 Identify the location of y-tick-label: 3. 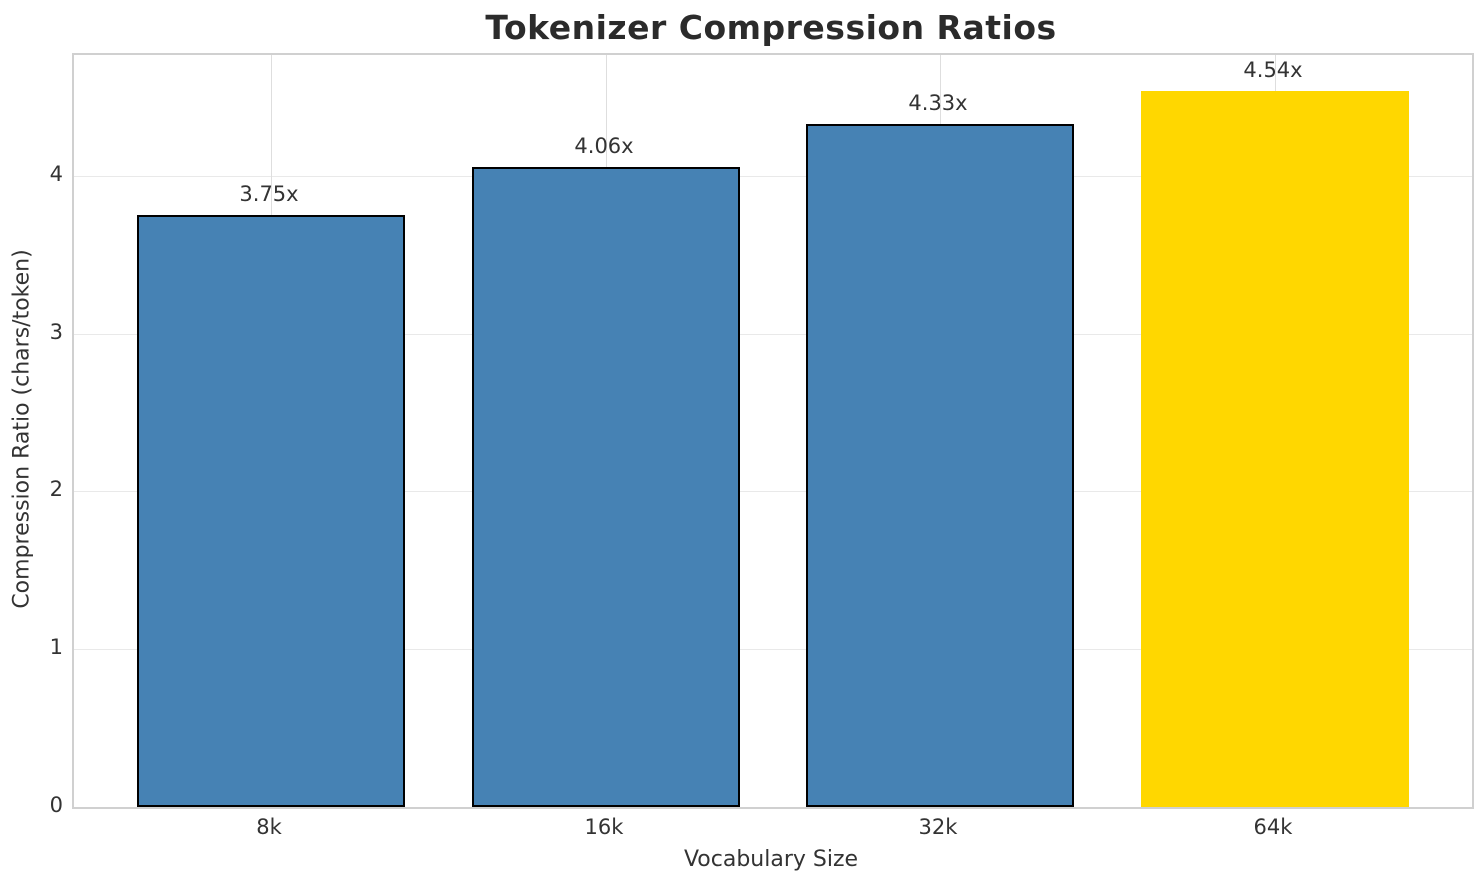
(56, 331).